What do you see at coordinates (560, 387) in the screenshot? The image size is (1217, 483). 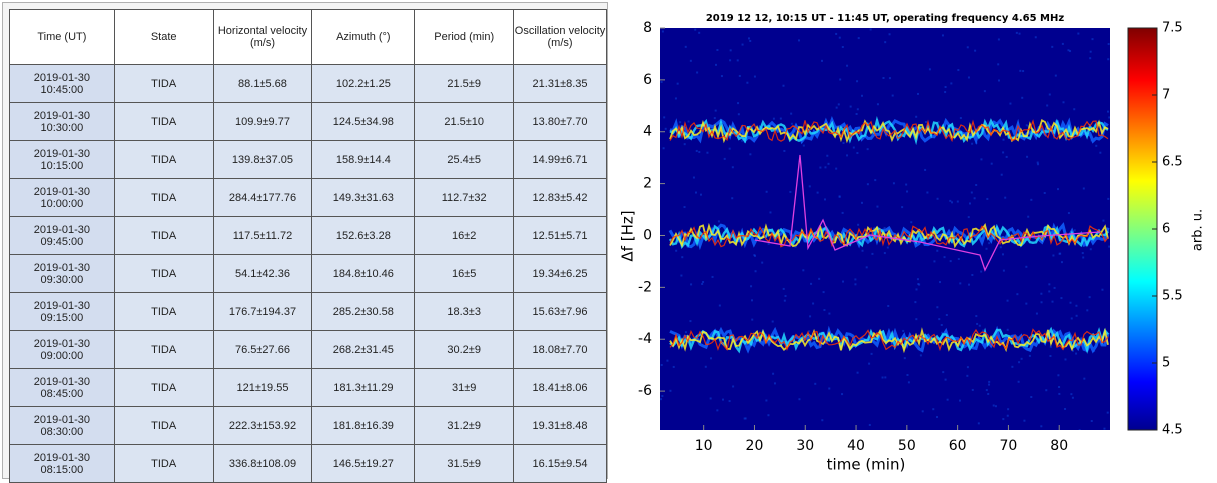 I see `table-cell: 18.41±8.06` at bounding box center [560, 387].